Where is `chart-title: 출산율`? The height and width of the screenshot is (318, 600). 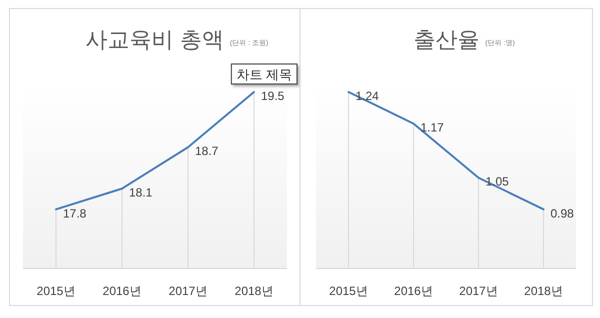
chart-title: 출산율 is located at coordinates (446, 39).